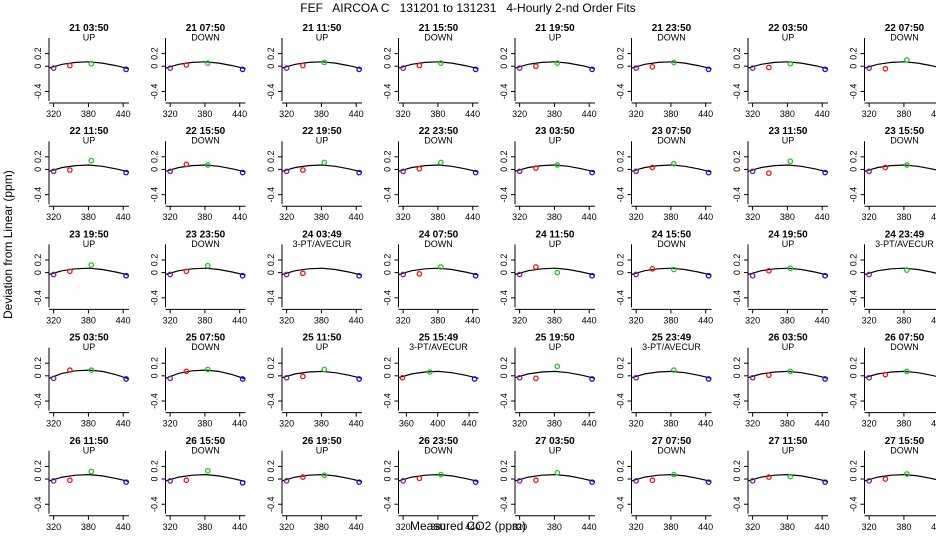 This screenshot has height=540, width=936. What do you see at coordinates (672, 441) in the screenshot?
I see `panel-title: 27 07:50` at bounding box center [672, 441].